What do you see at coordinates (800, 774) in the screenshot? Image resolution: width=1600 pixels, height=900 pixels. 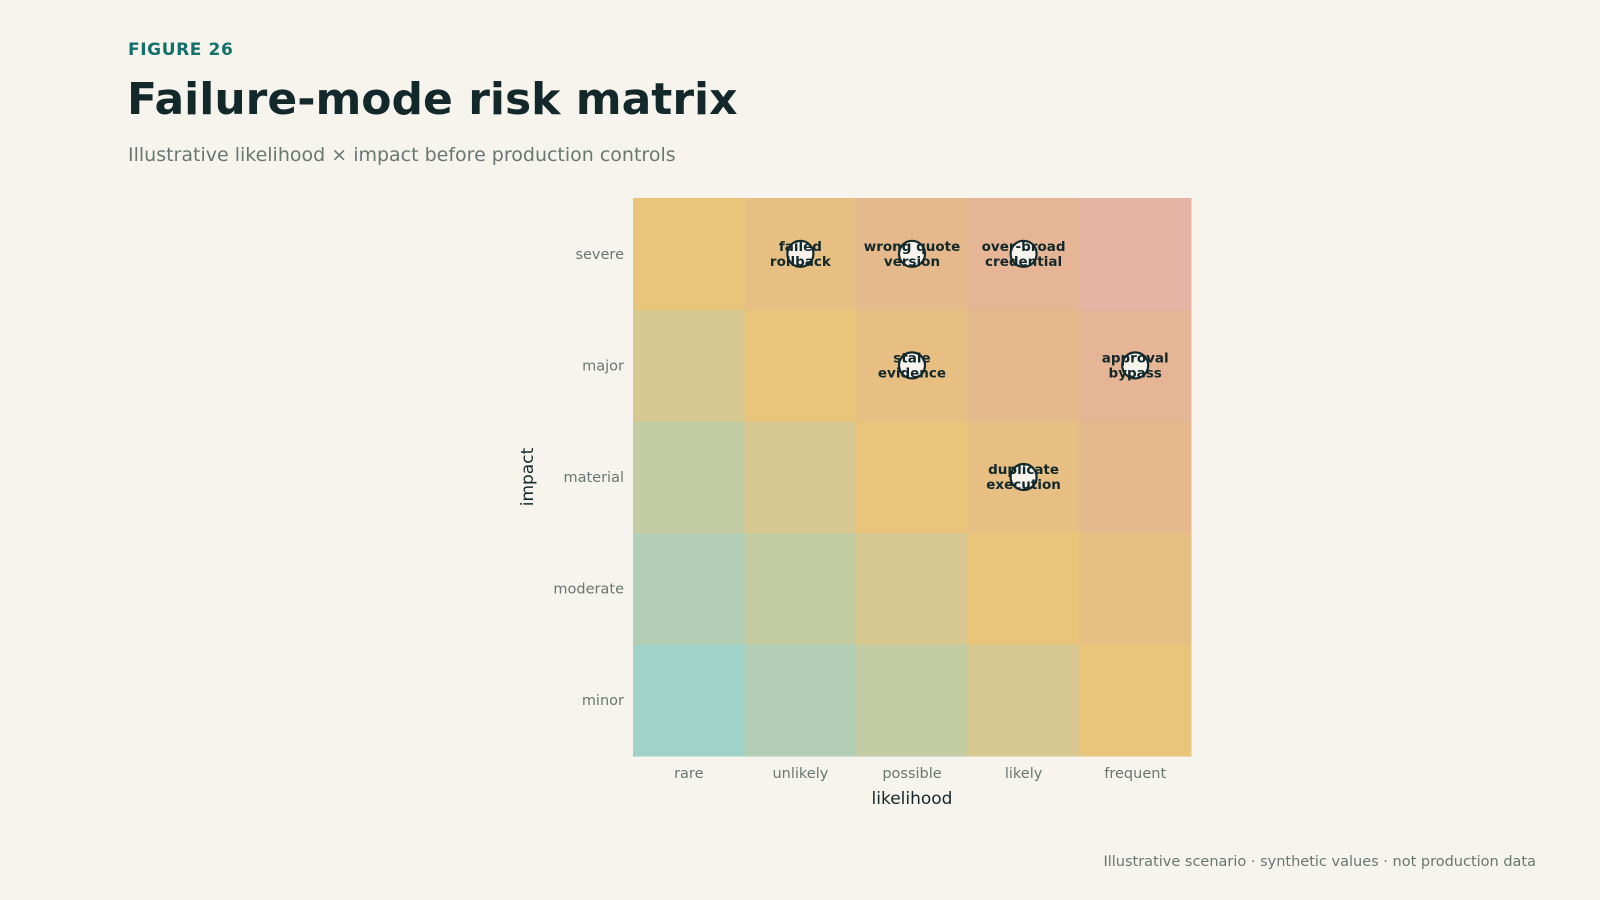 I see `x-tick-unlikely: unlikely` at bounding box center [800, 774].